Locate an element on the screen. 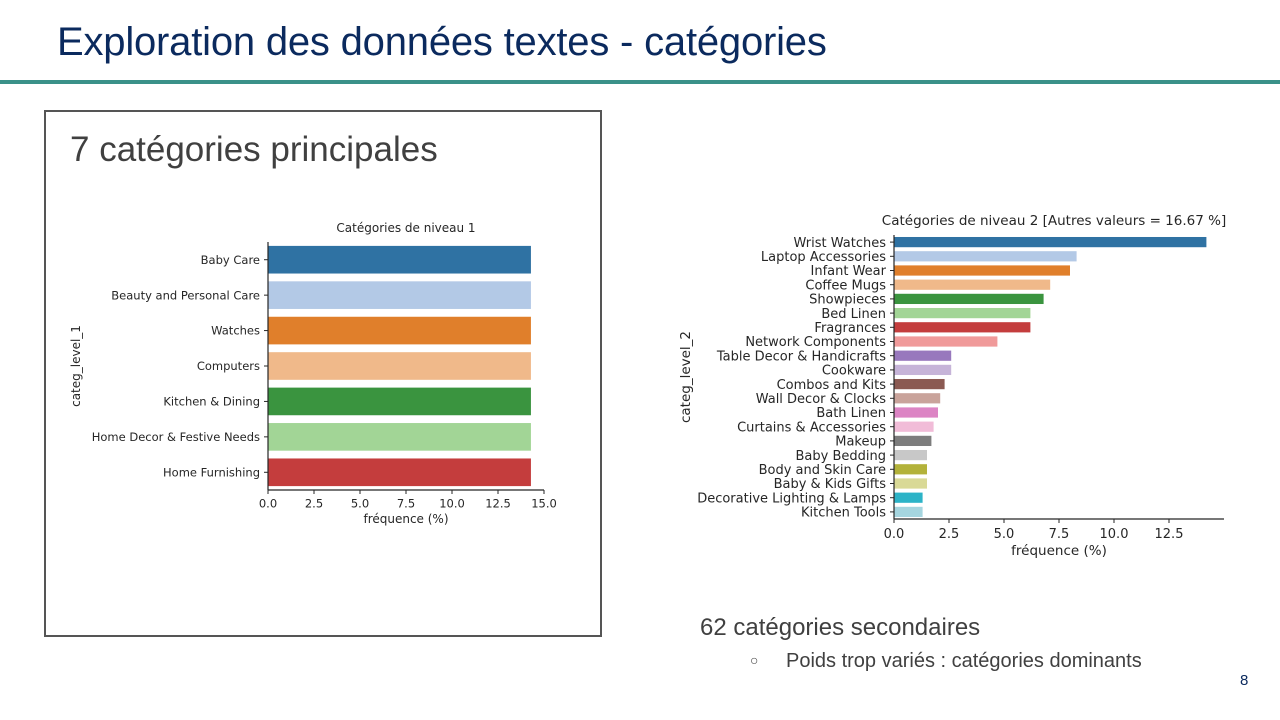 This screenshot has height=720, width=1280. y-tick-label: Baby Care is located at coordinates (230, 260).